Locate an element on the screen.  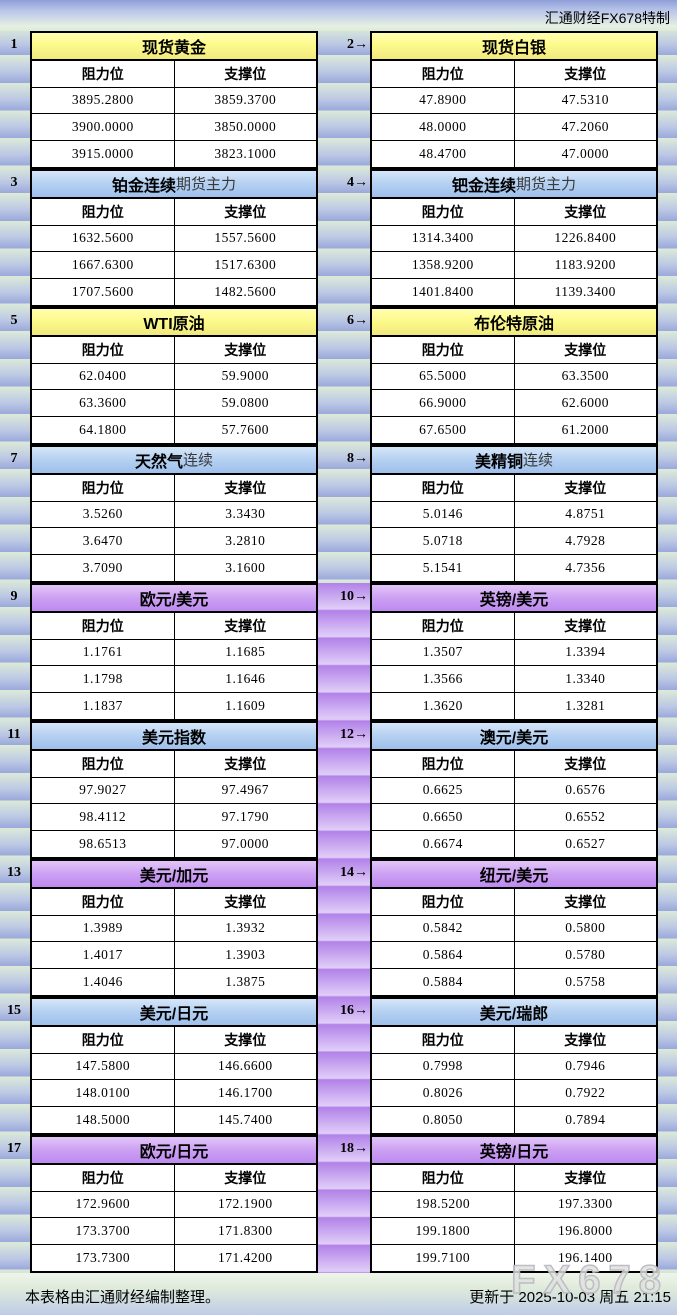
table-title-text: 纽元/美元 is located at coordinates (514, 876).